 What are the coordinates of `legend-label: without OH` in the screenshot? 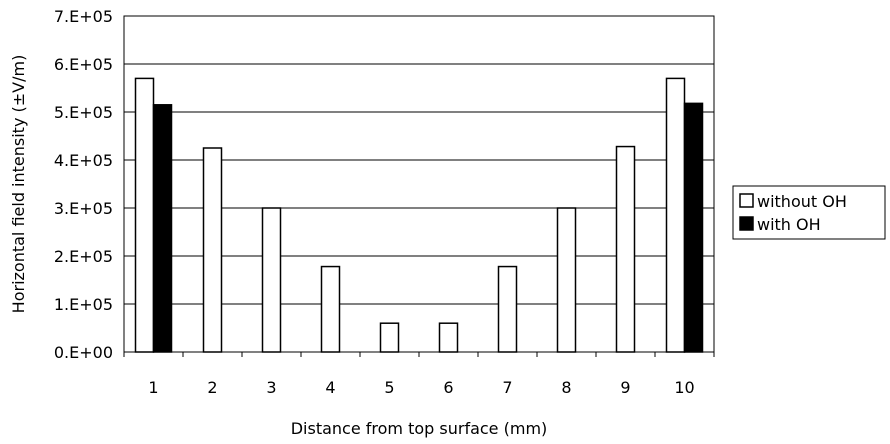 It's located at (802, 201).